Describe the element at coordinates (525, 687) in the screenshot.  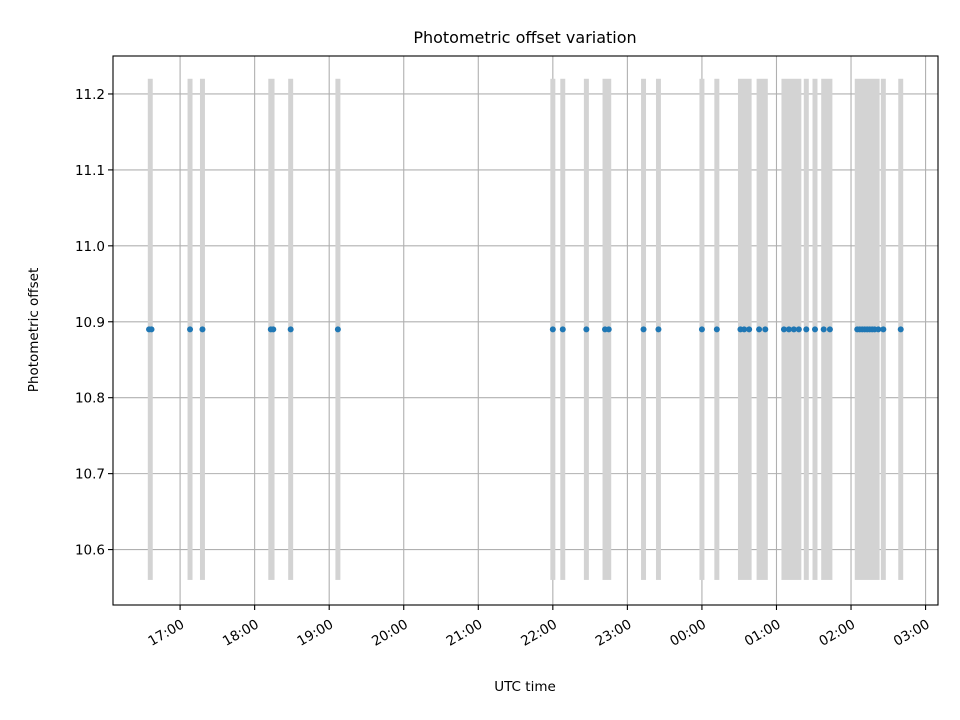
I see `x-axis-label: UTC time` at that location.